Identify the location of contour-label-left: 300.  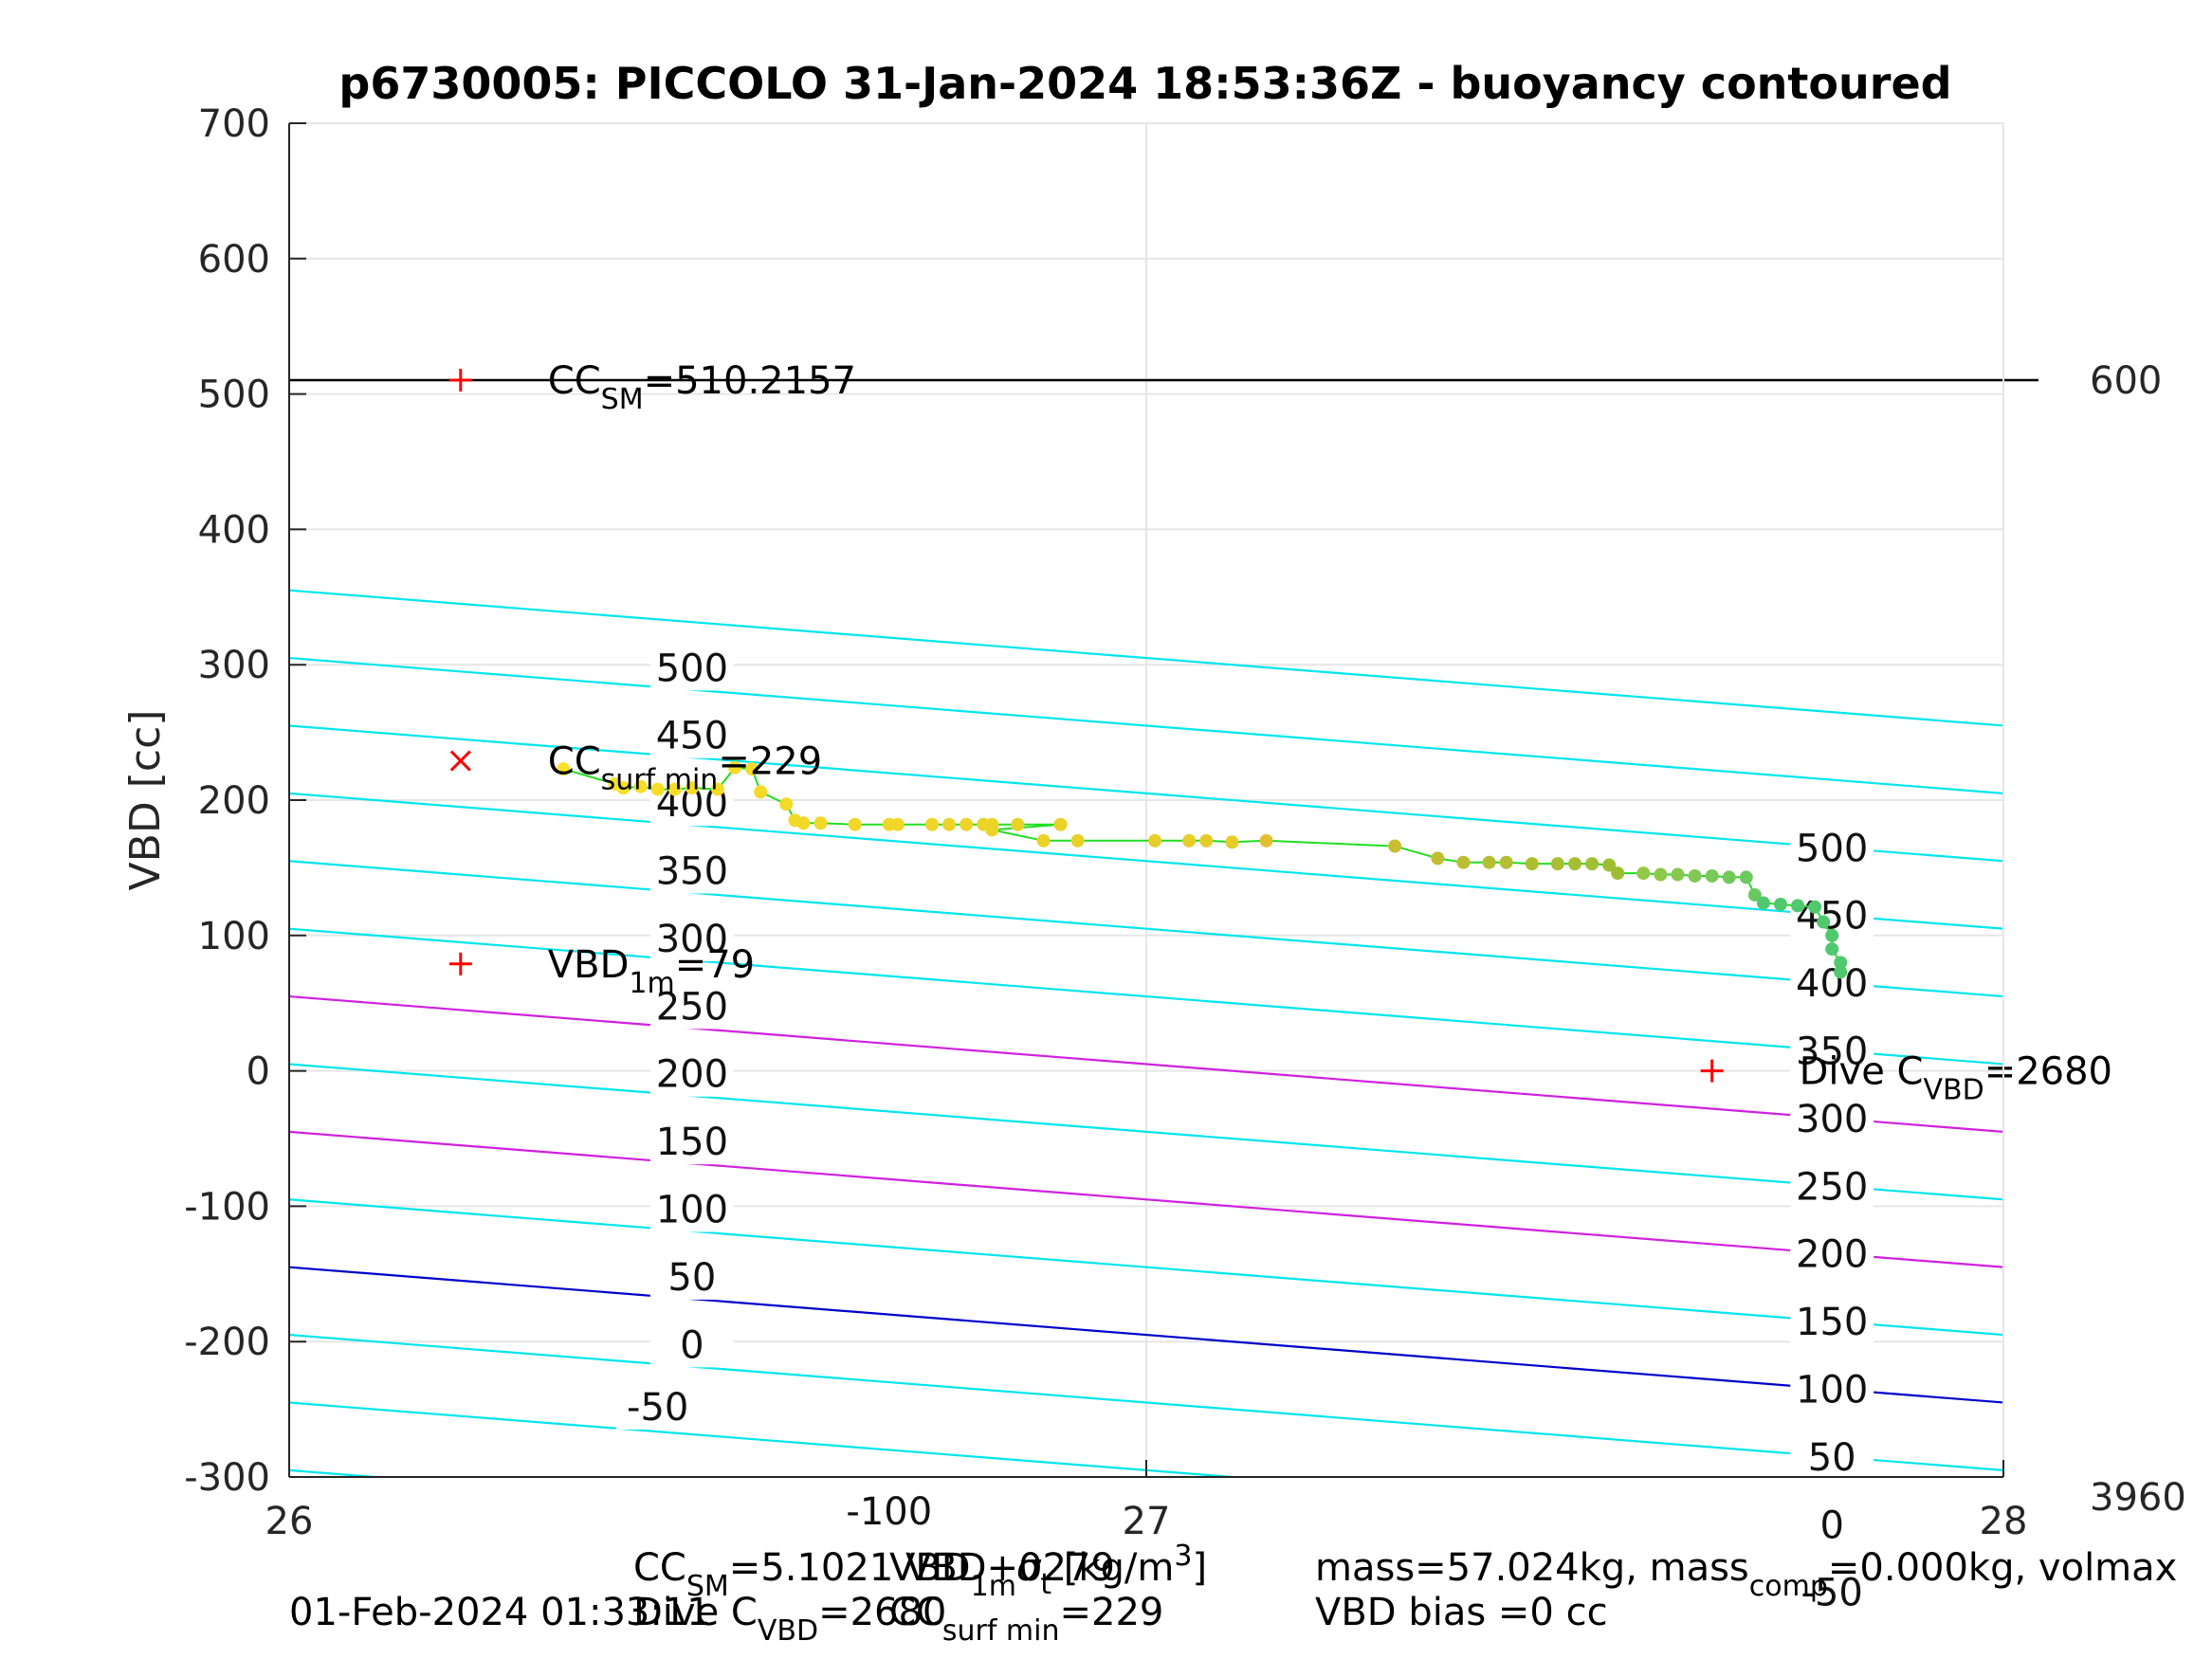
(692, 939).